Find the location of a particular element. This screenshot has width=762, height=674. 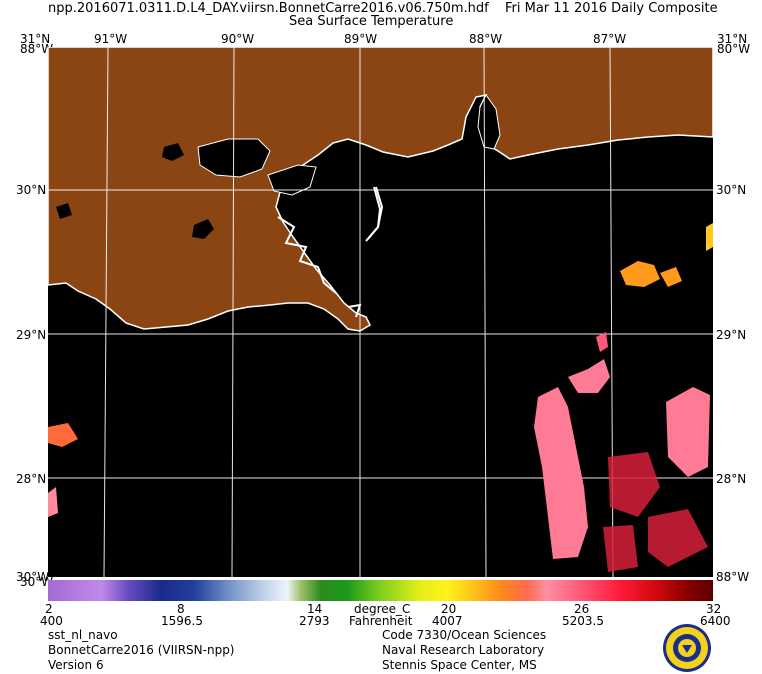

chandeleur-islands is located at coordinates (373, 214).